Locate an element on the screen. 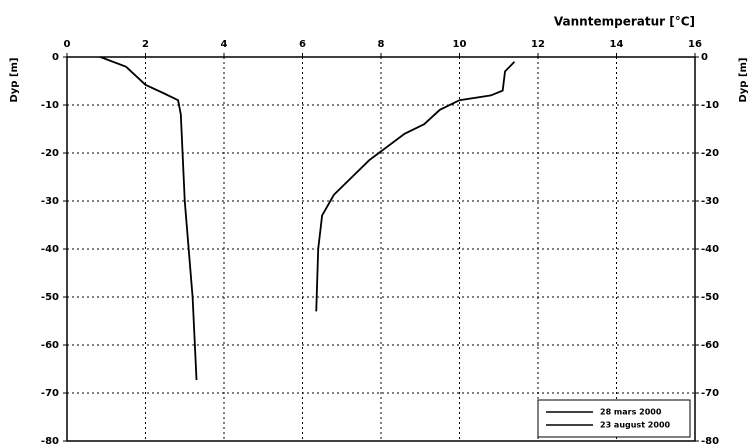 The image size is (753, 444). line is located at coordinates (149, 218).